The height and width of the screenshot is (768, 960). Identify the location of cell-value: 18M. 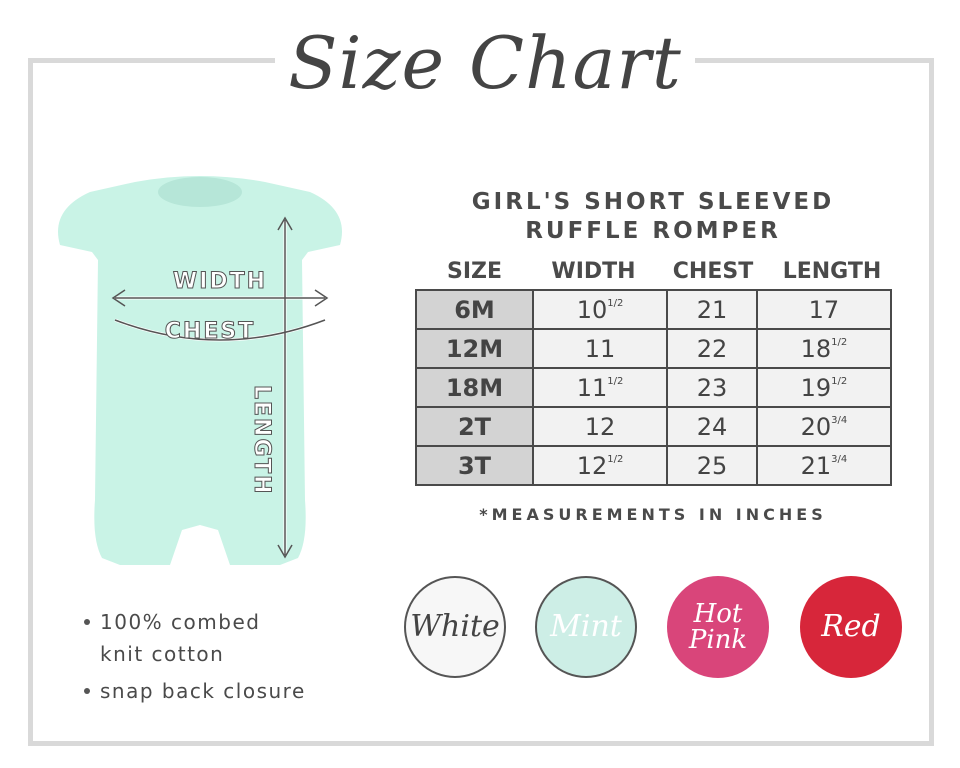
(474, 387).